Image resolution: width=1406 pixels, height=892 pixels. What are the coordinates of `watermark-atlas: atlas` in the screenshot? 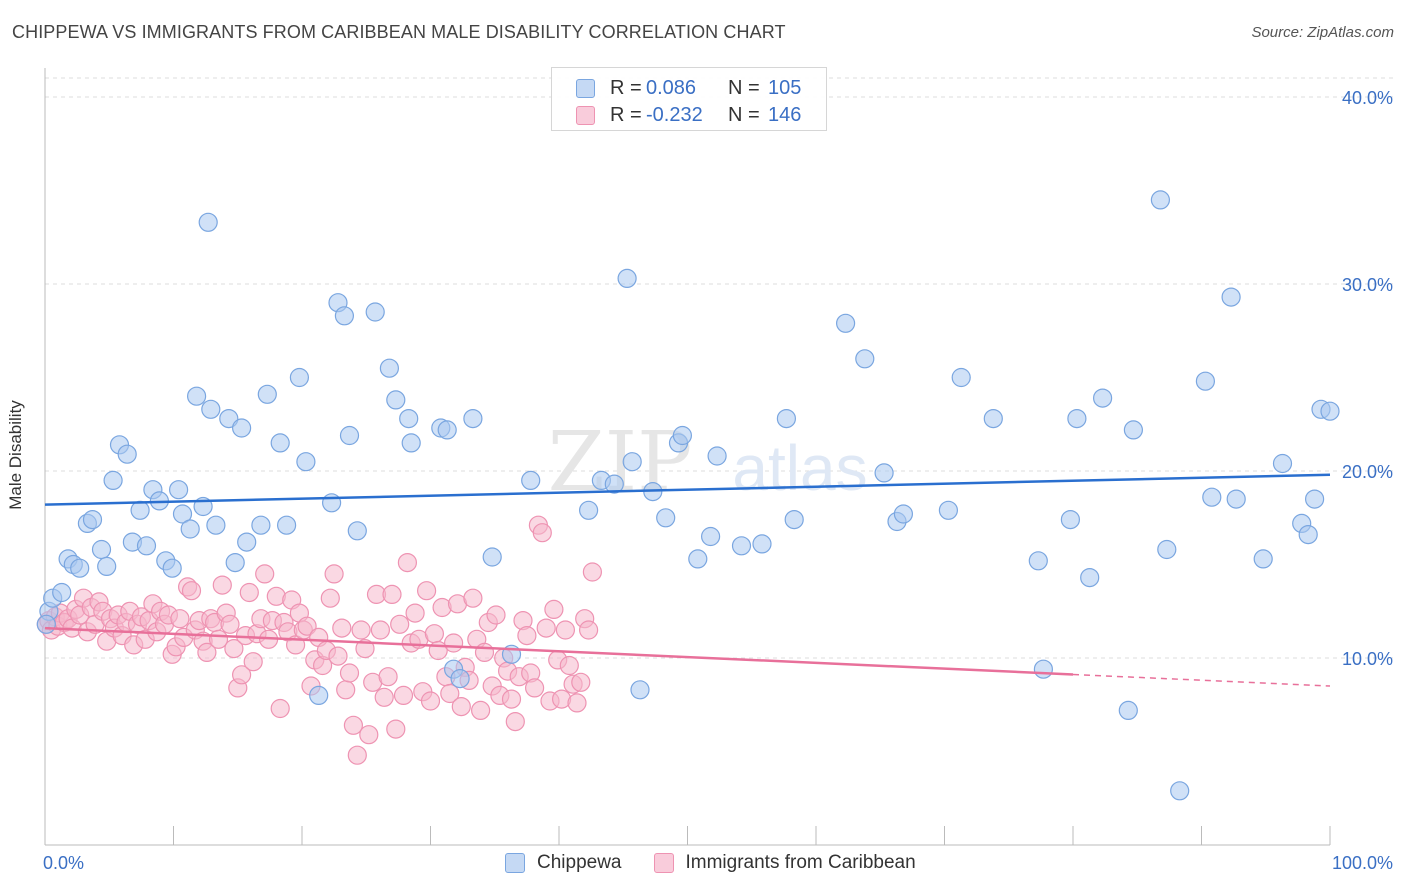 It's located at (799, 468).